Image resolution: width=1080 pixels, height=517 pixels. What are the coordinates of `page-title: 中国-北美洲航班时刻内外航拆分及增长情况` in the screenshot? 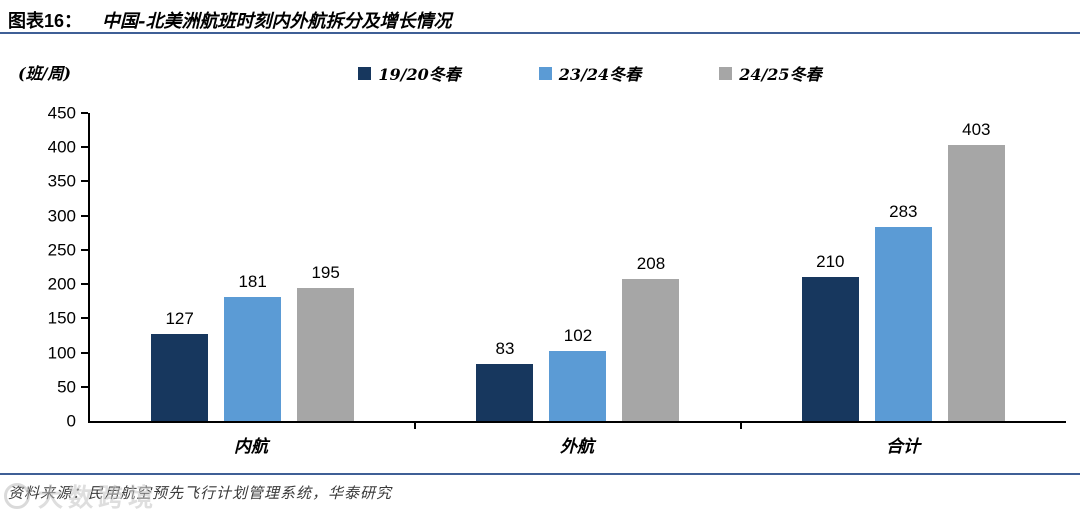 It's located at (277, 21).